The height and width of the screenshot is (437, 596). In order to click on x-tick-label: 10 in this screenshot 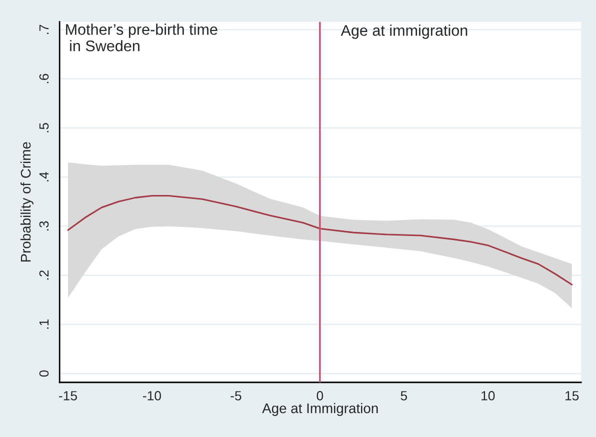, I will do `click(488, 395)`.